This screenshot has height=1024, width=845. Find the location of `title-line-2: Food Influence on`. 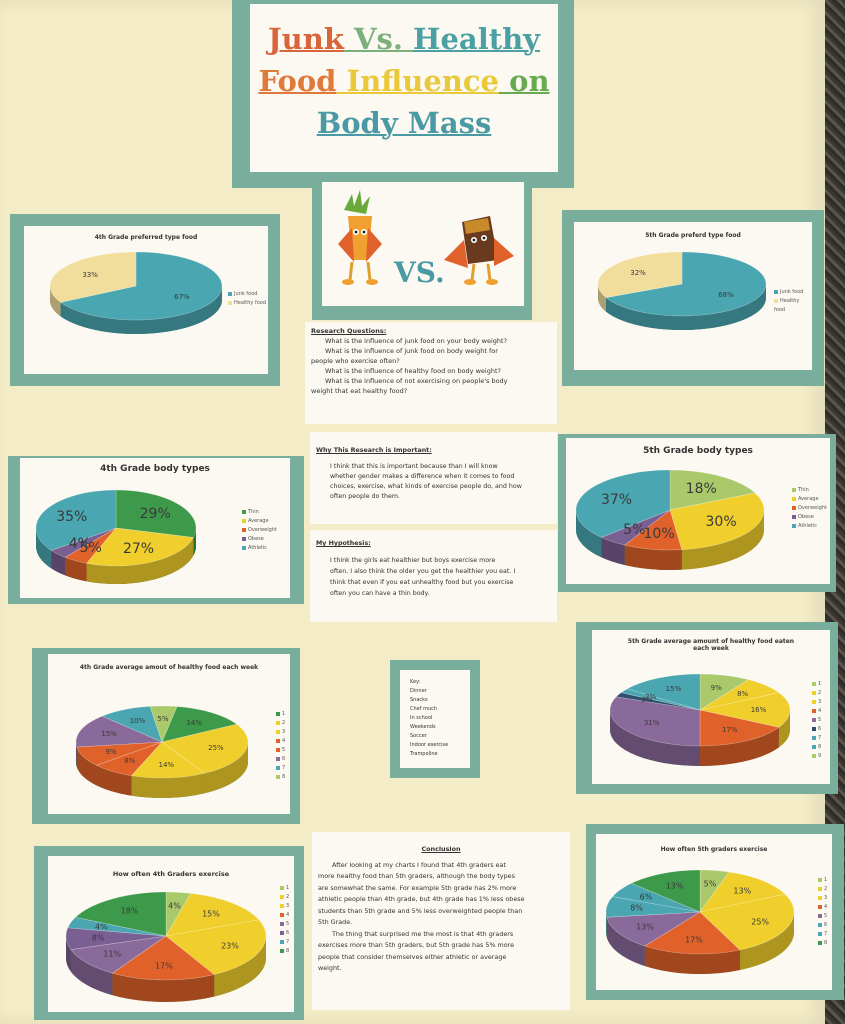

title-line-2: Food Influence on is located at coordinates (404, 81).